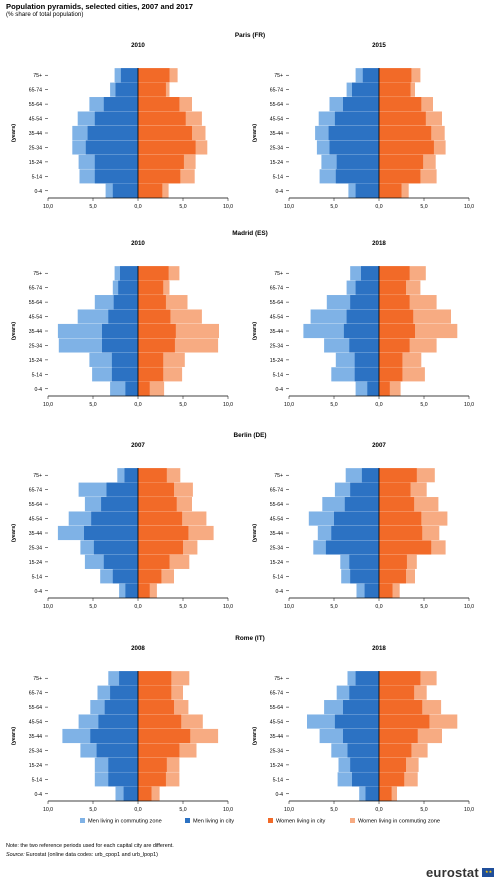 The width and height of the screenshot is (500, 886). Describe the element at coordinates (37, 274) in the screenshot. I see `panel-3-age-label-75: 75+` at that location.